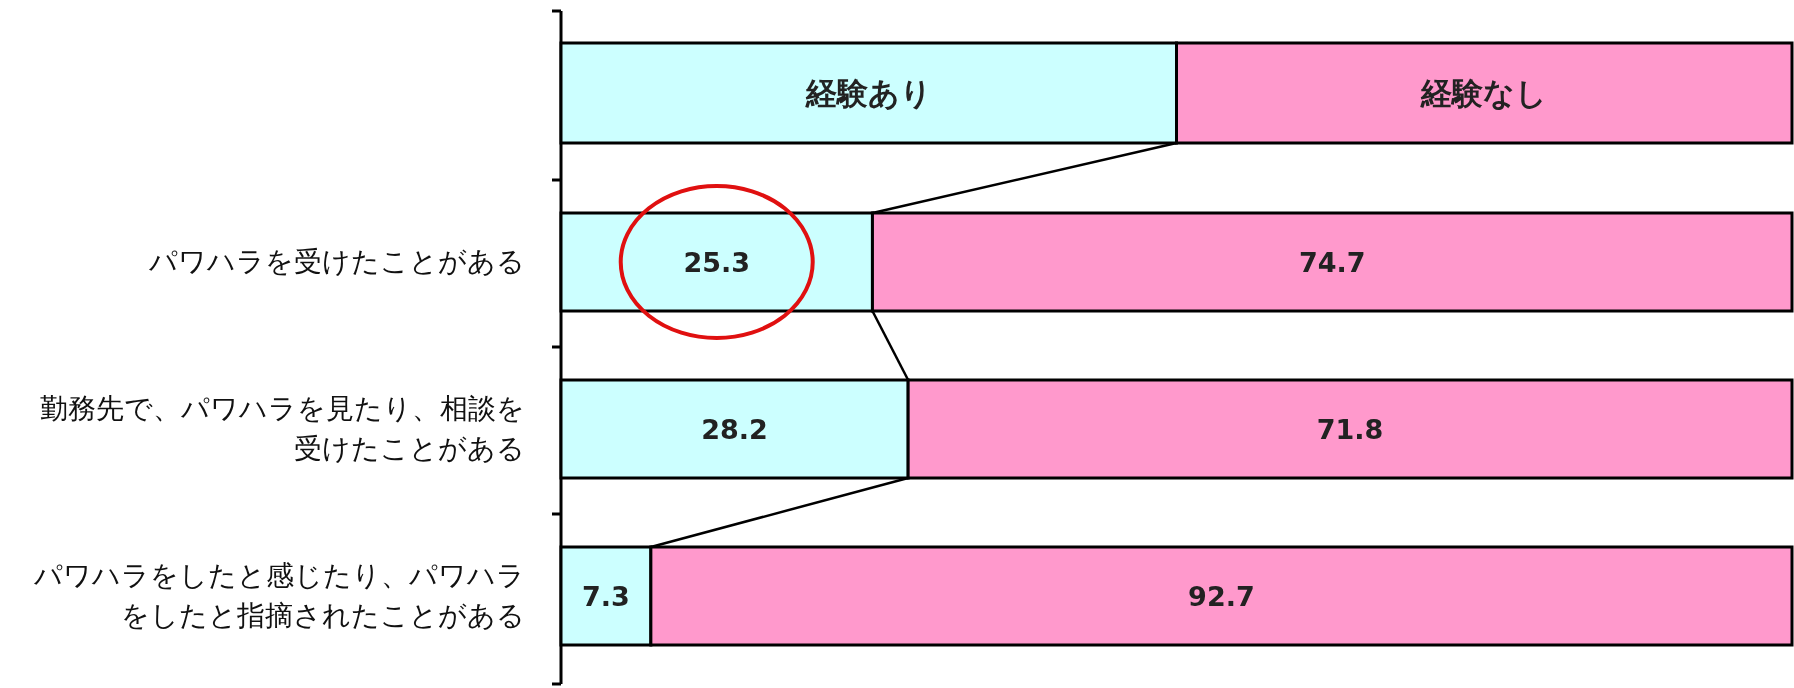 This screenshot has height=688, width=1794. Describe the element at coordinates (1332, 262) in the screenshot. I see `data-label: 74.7` at that location.